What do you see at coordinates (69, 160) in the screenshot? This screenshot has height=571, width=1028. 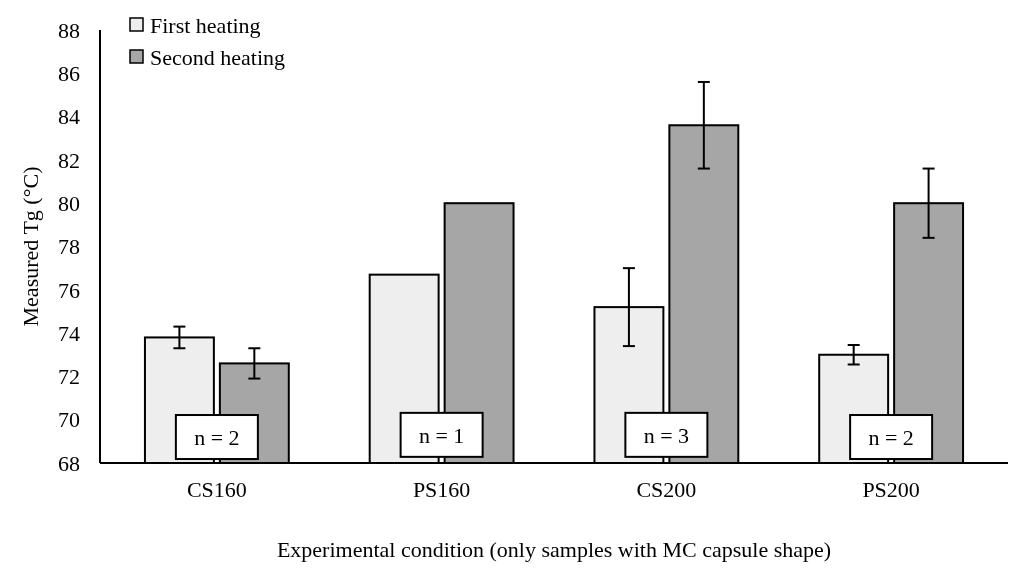 I see `y-tick-label: 82` at bounding box center [69, 160].